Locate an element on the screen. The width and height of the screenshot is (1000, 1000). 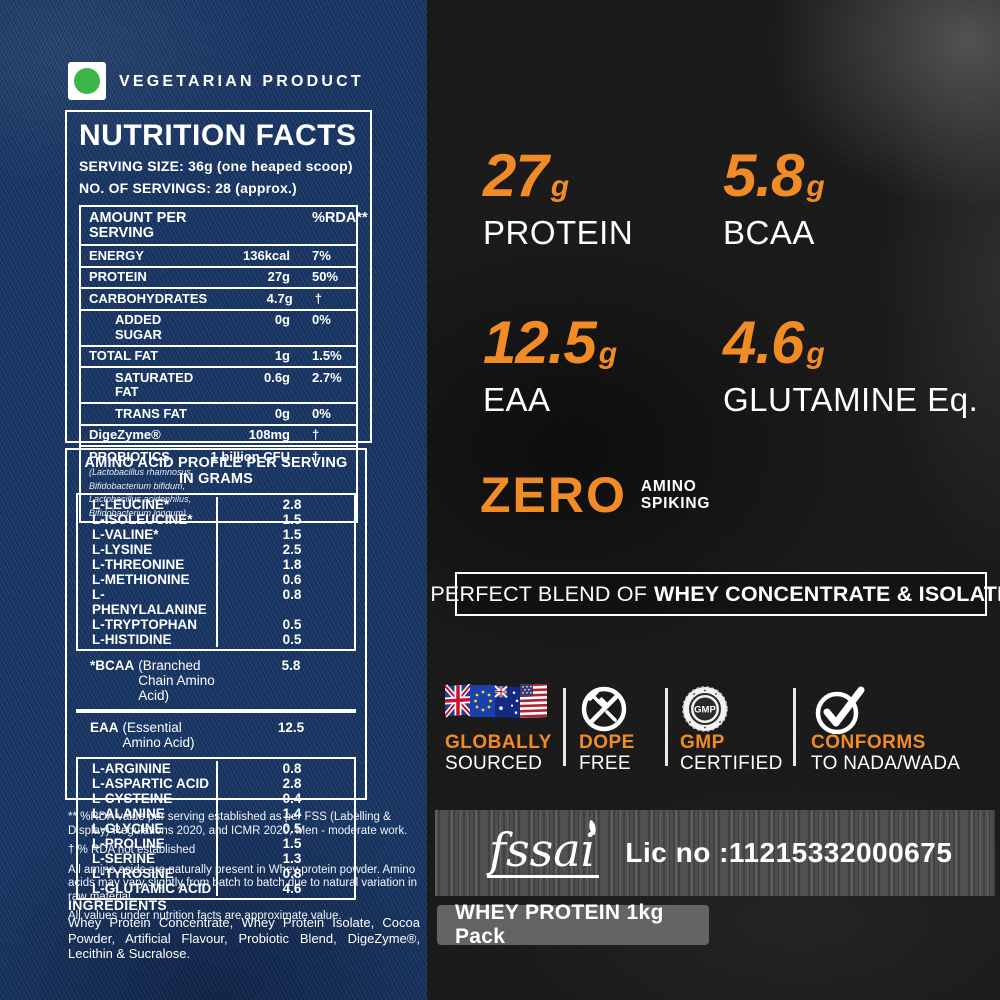
amino-row: L-TRYPTOPHAN 0.5 is located at coordinates (216, 624).